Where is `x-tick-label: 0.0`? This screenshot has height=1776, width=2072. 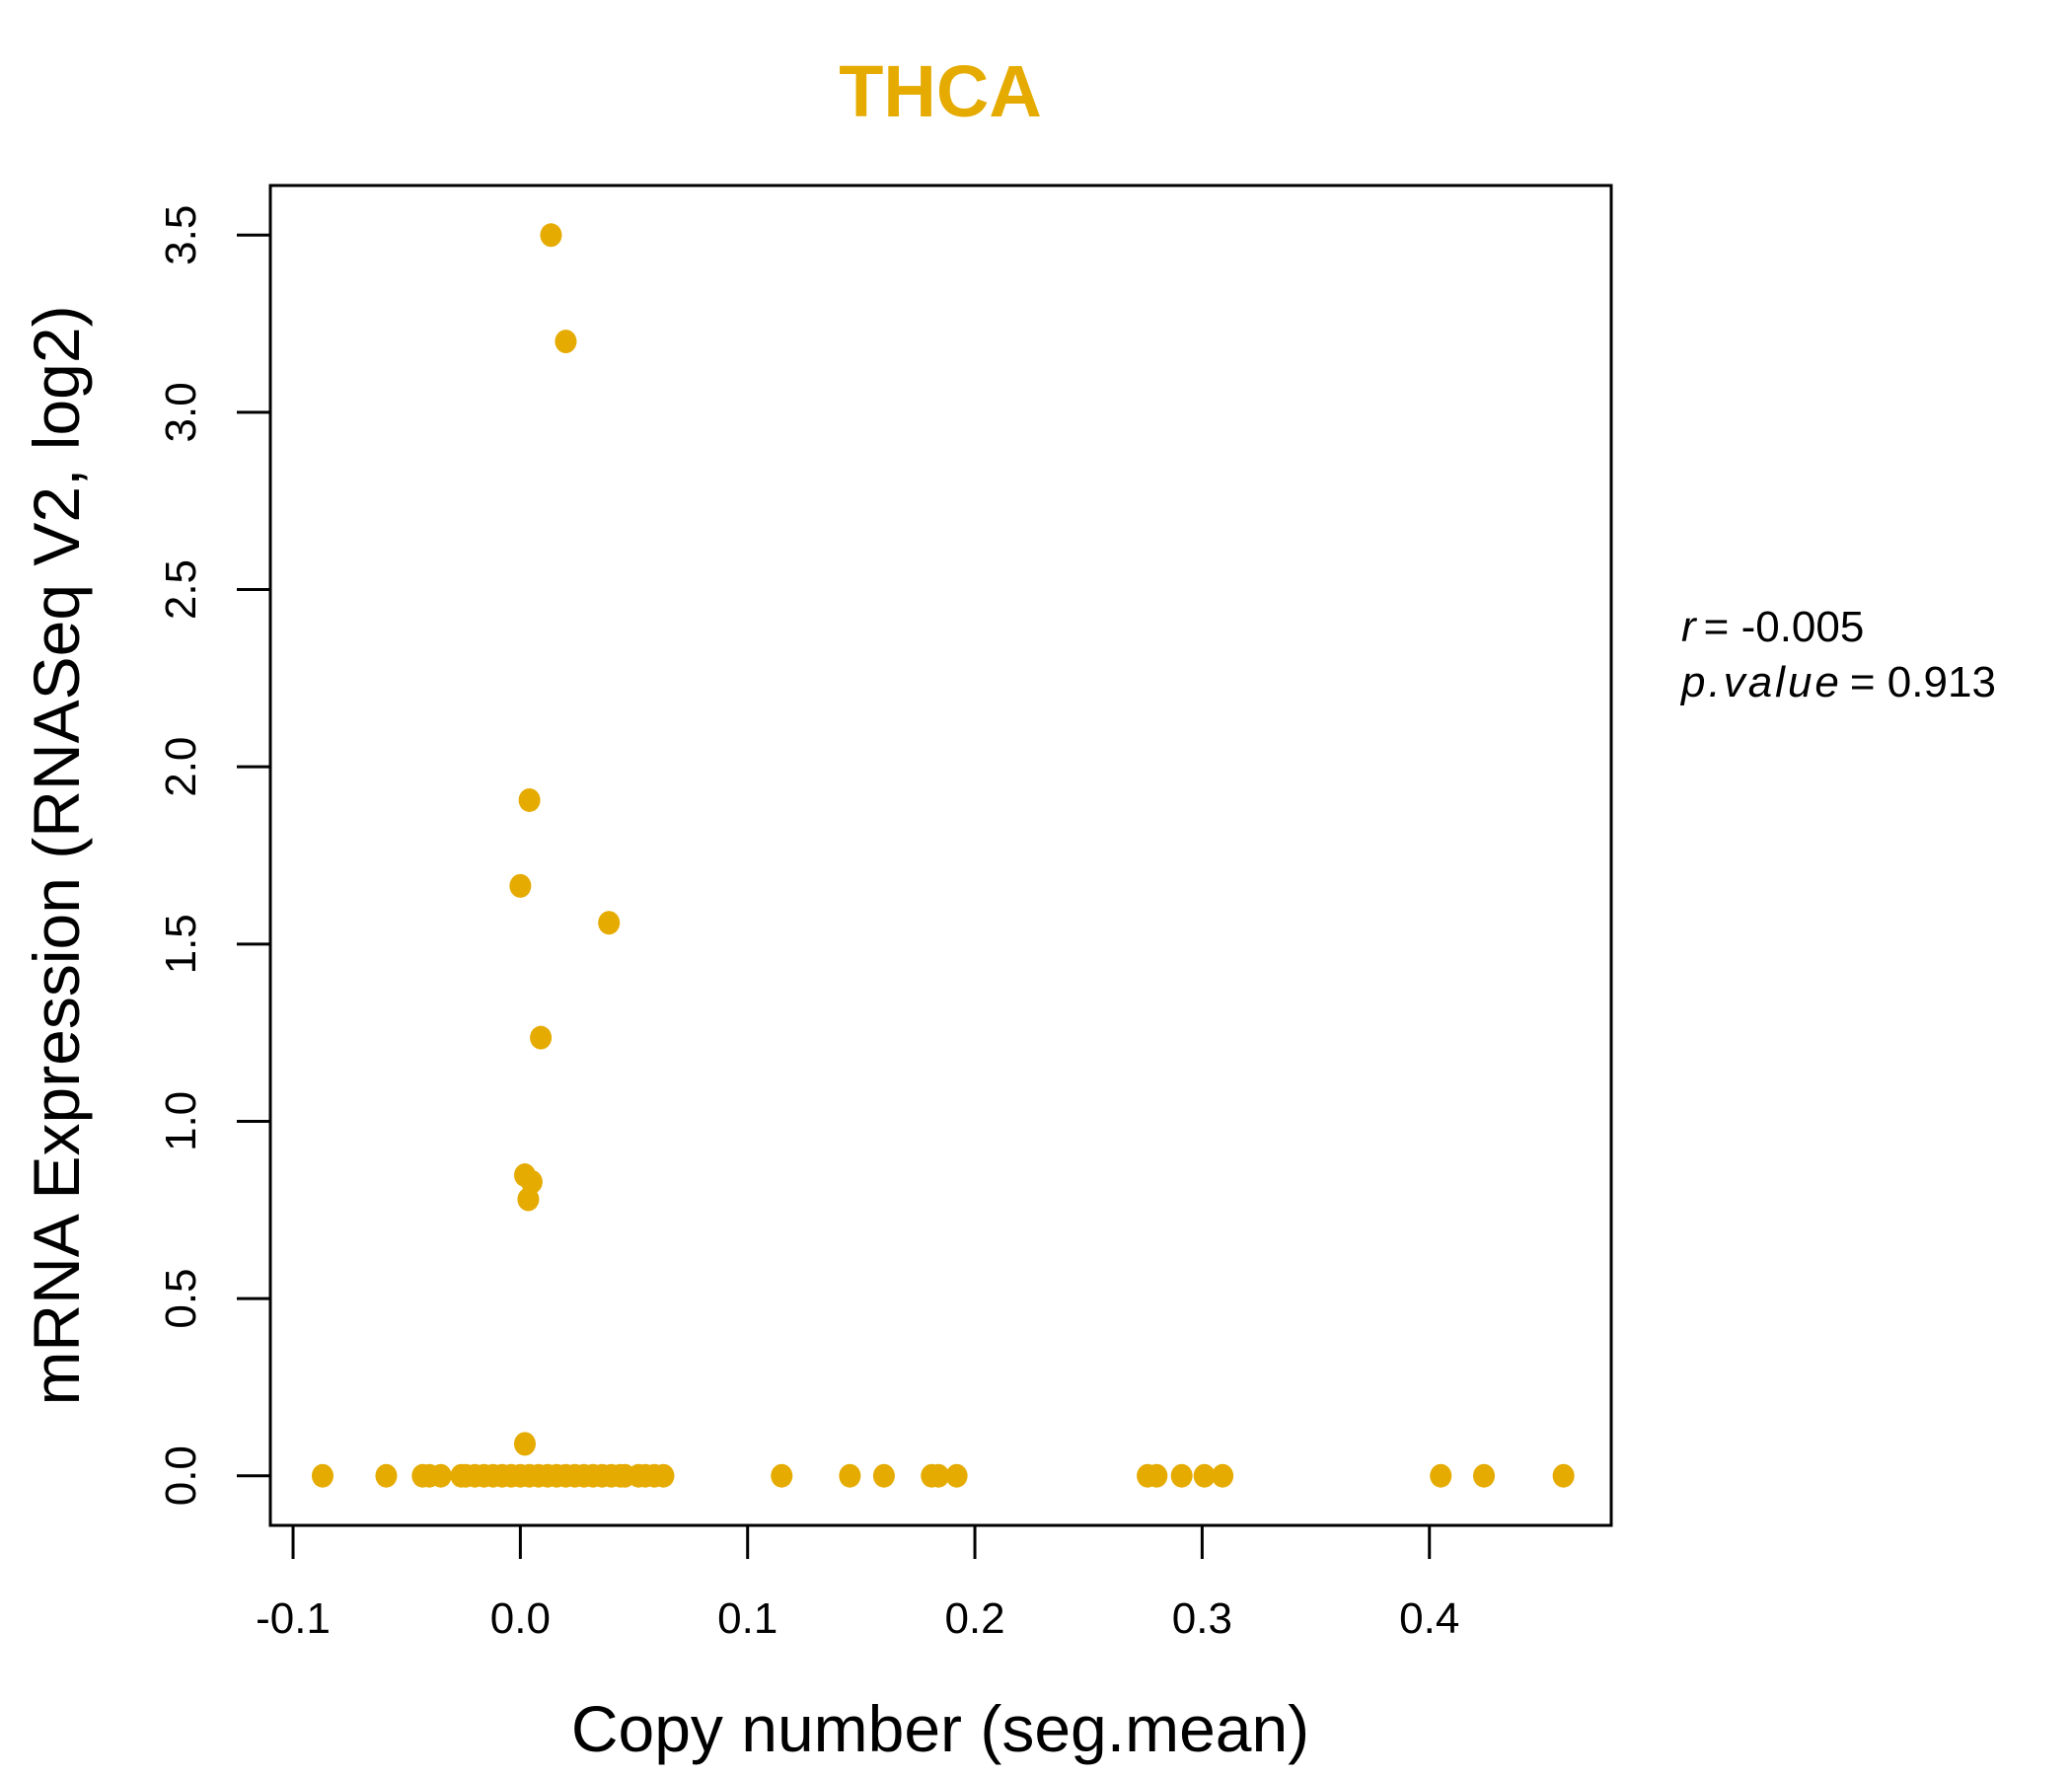 x-tick-label: 0.0 is located at coordinates (521, 1618).